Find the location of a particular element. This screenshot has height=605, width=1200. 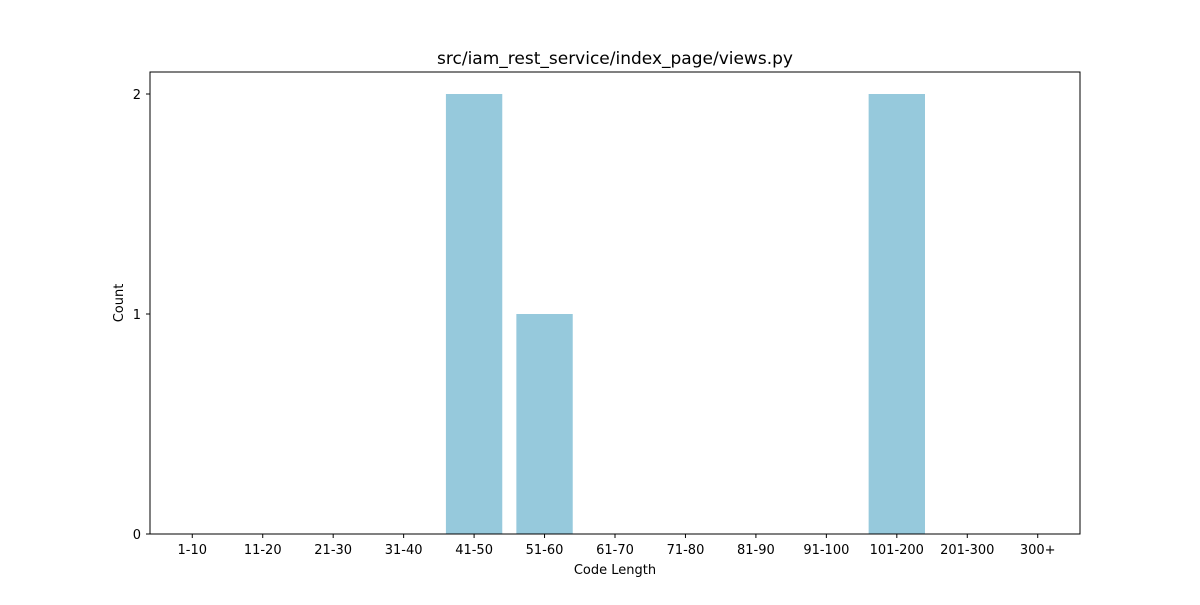

y-axis-ticks: 0 1 2 is located at coordinates (141, 315).